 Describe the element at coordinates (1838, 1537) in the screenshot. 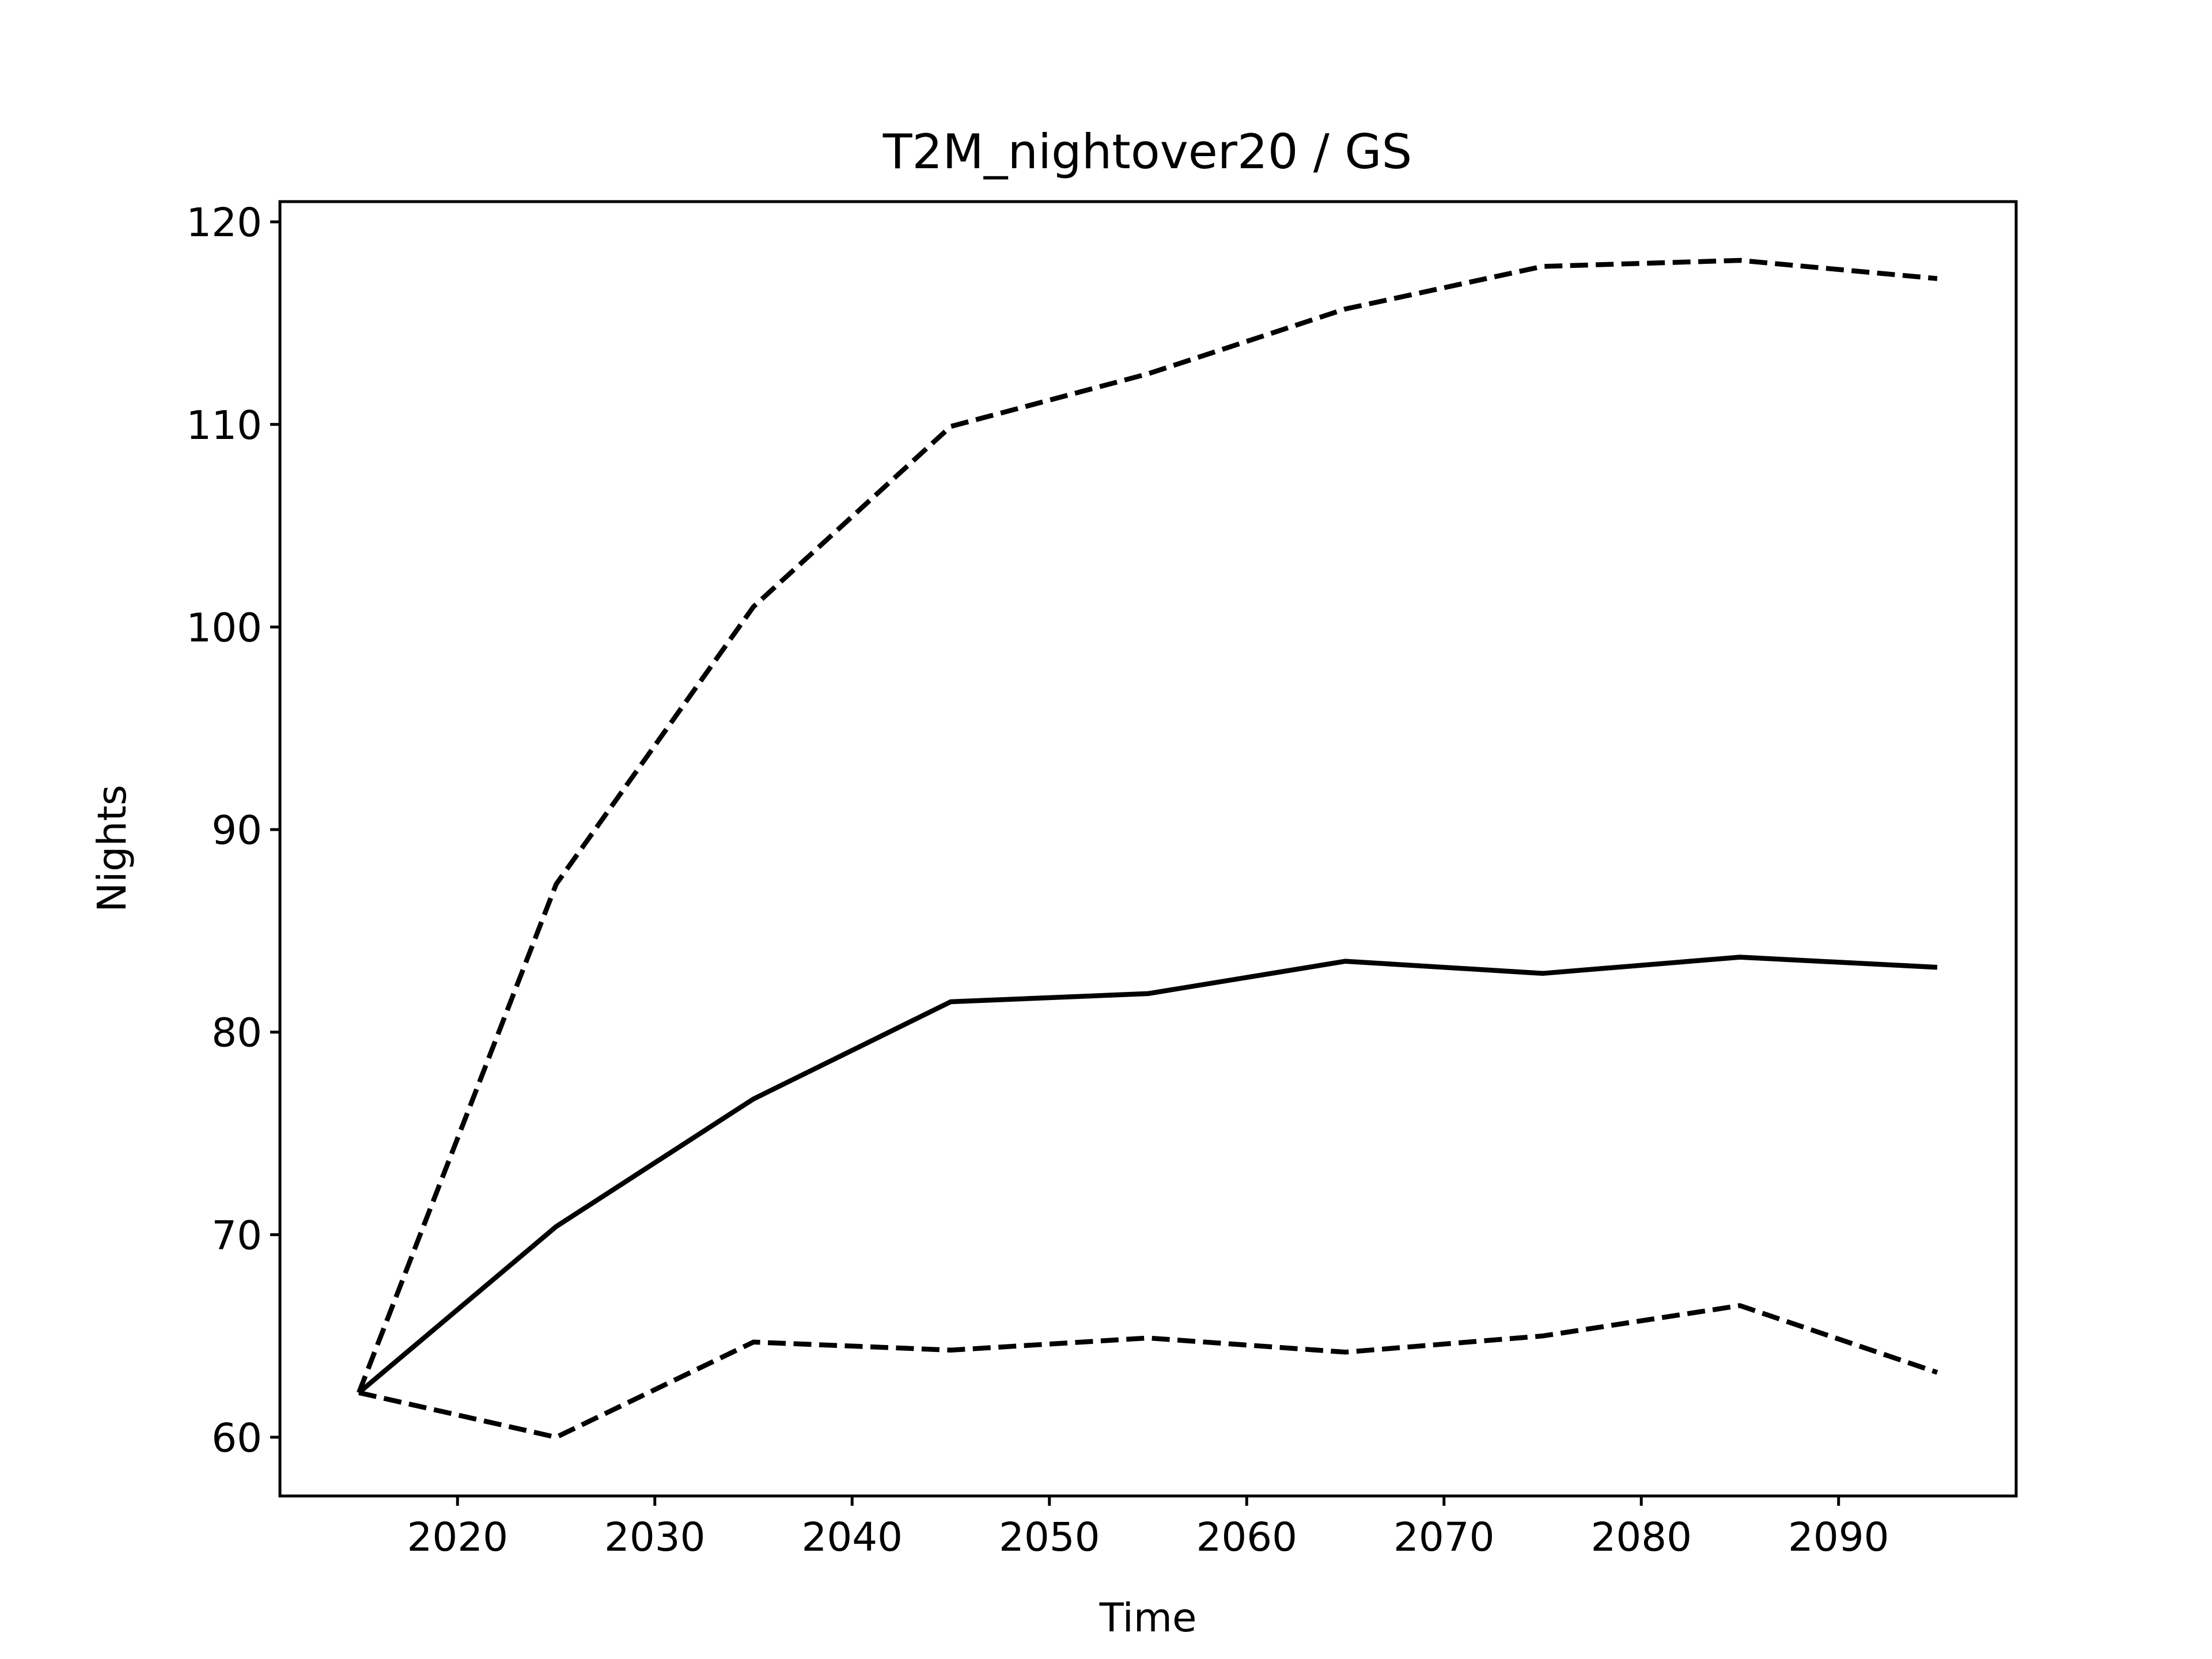

I see `x-tick-label: 2090` at that location.